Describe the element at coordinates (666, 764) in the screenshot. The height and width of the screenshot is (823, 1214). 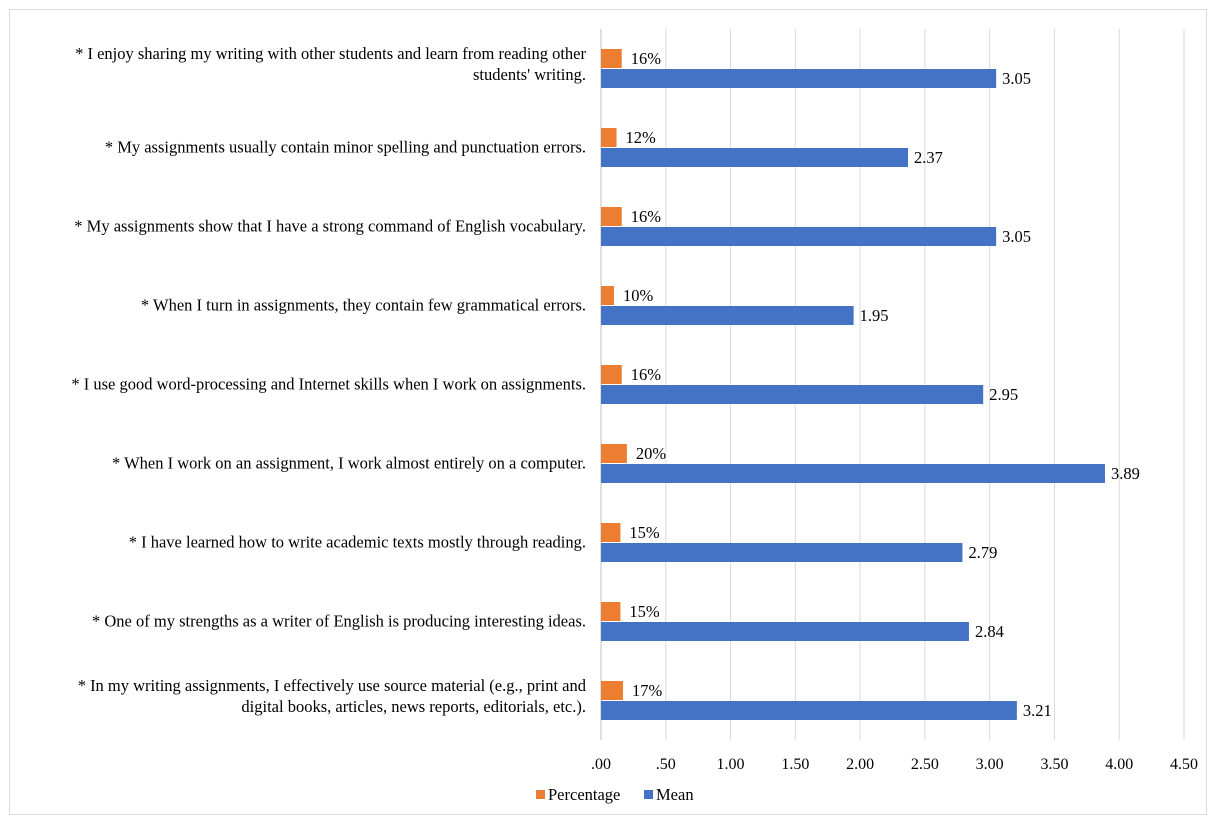
I see `x-tick-label: .50` at that location.